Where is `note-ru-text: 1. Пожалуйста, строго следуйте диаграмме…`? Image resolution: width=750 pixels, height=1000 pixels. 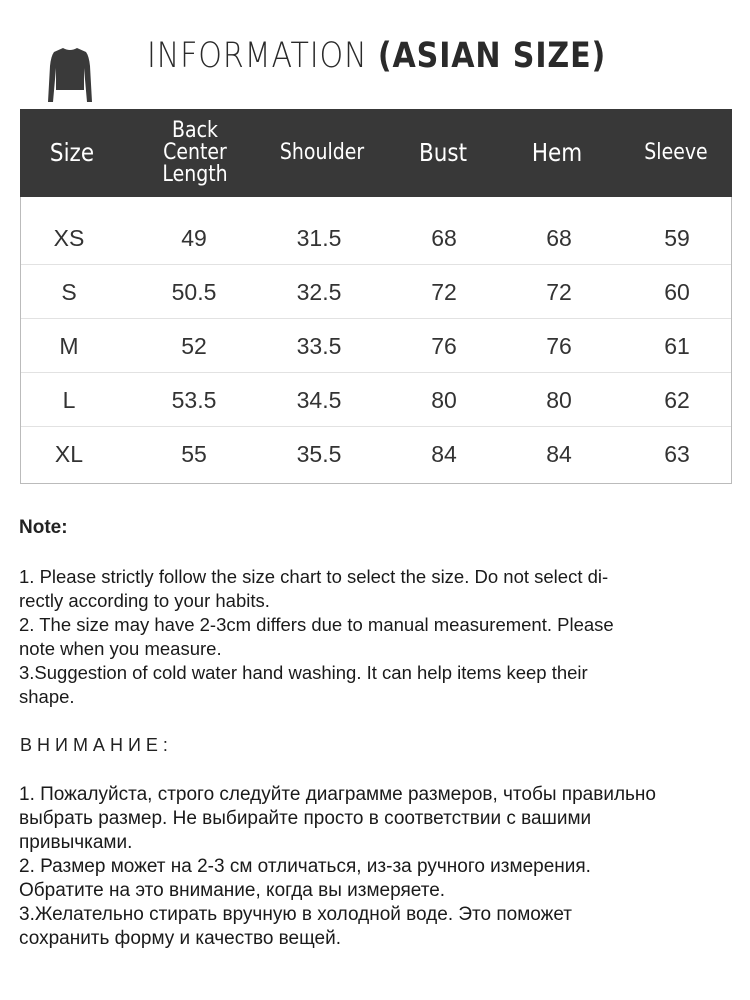
note-ru-text: 1. Пожалуйста, строго следуйте диаграмме… is located at coordinates (337, 867).